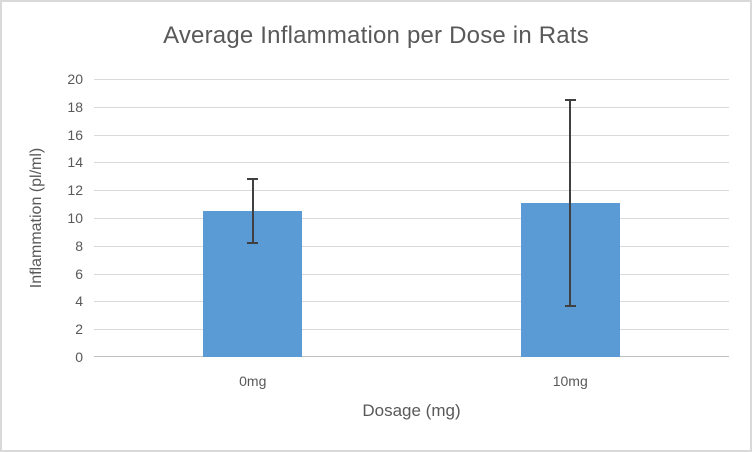  Describe the element at coordinates (376, 35) in the screenshot. I see `chart-title: Average Inflammation per Dose in Rats` at that location.